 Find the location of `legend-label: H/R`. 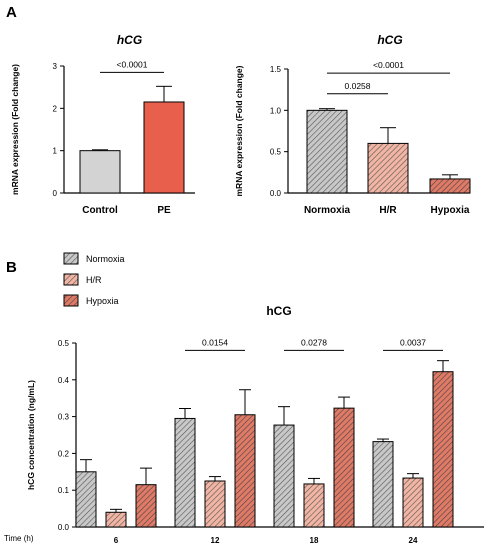

legend-label: H/R is located at coordinates (94, 280).